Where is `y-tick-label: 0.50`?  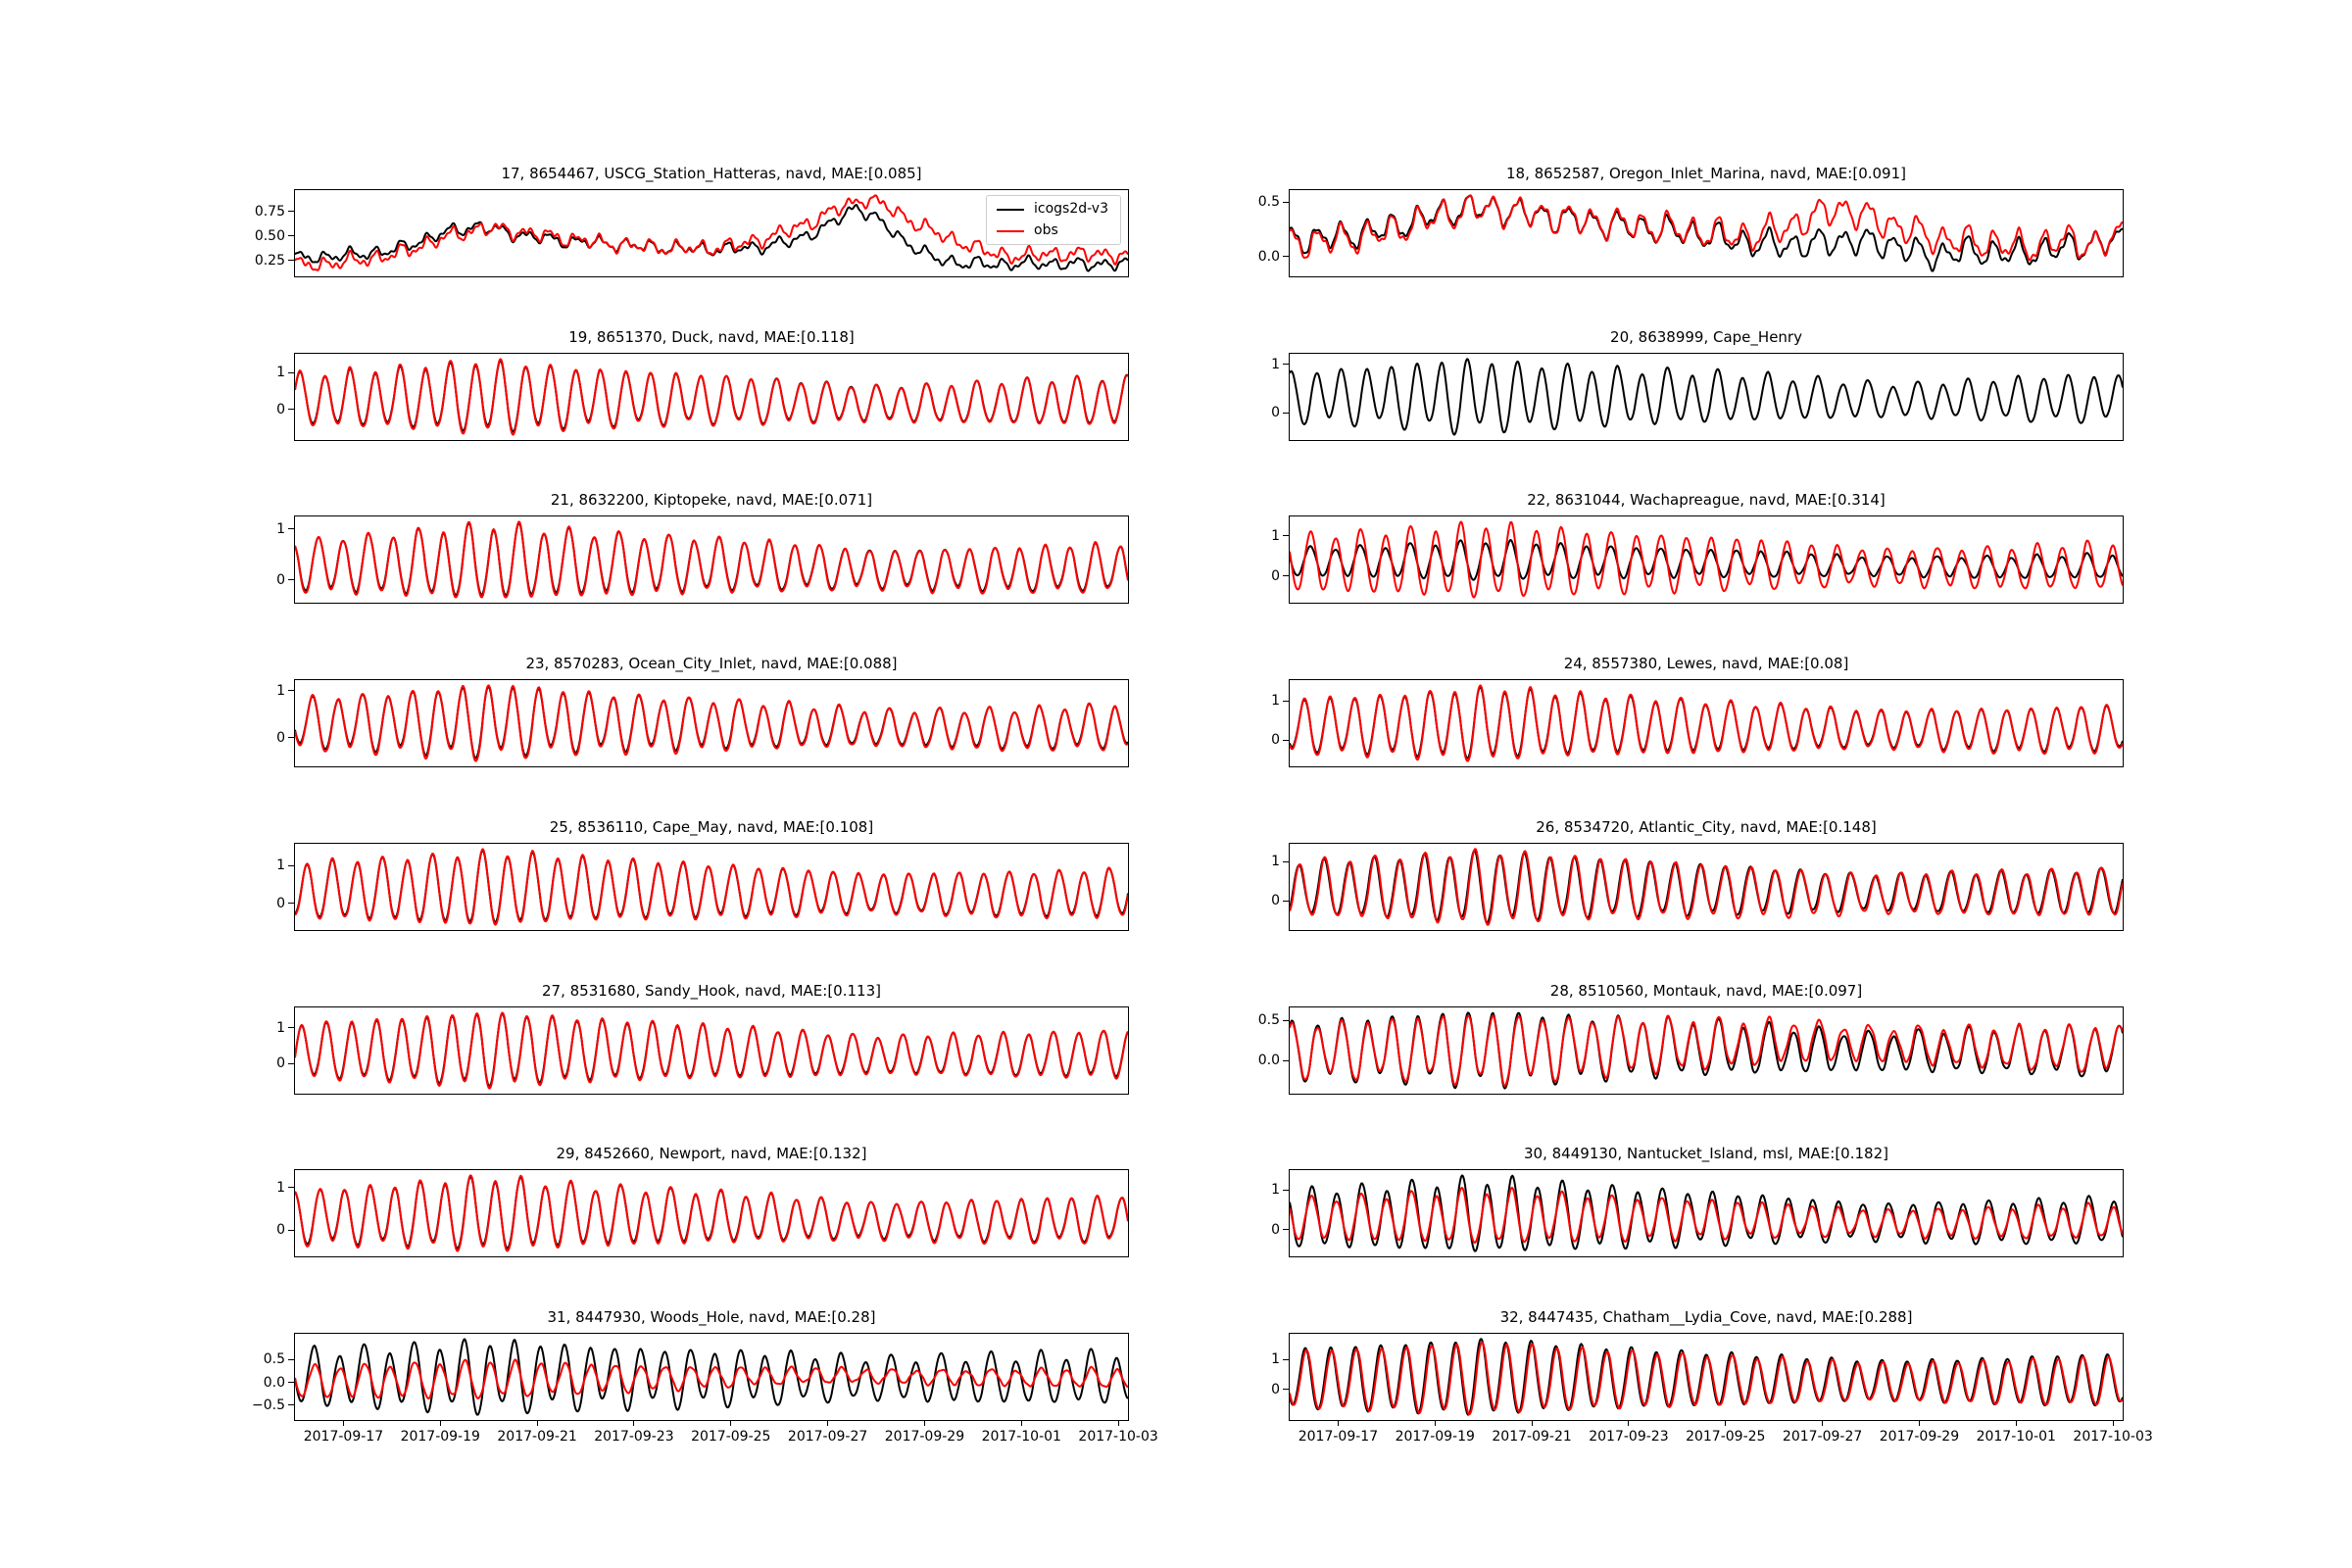 y-tick-label: 0.50 is located at coordinates (269, 235).